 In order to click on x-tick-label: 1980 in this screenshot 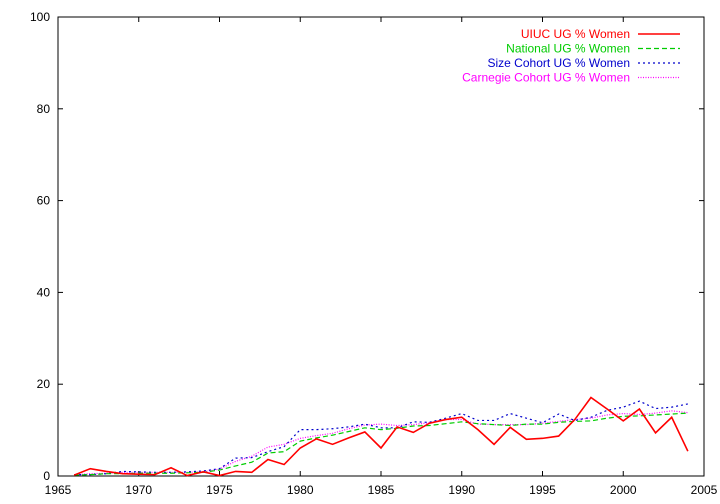, I will do `click(300, 490)`.